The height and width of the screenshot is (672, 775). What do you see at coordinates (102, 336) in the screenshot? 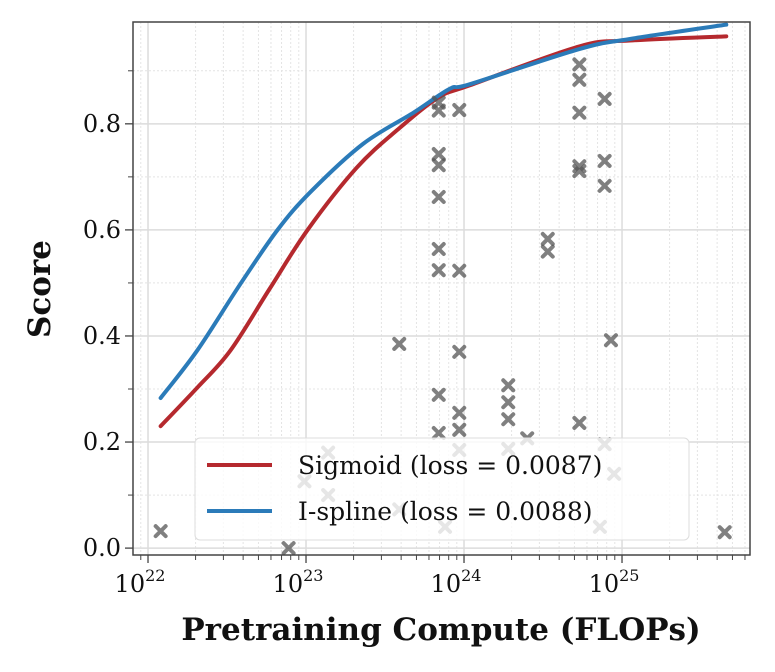
I see `y-tick-label: 0.4` at bounding box center [102, 336].